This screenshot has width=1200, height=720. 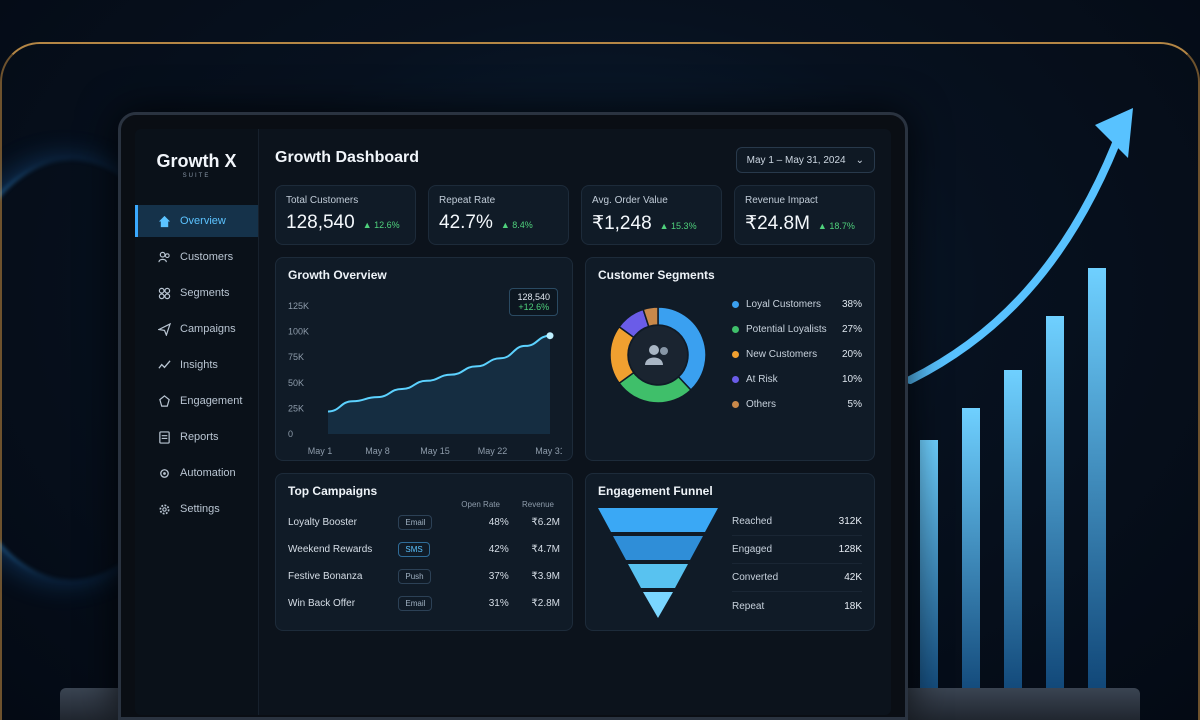 I want to click on segments-donut-chart, so click(x=658, y=354).